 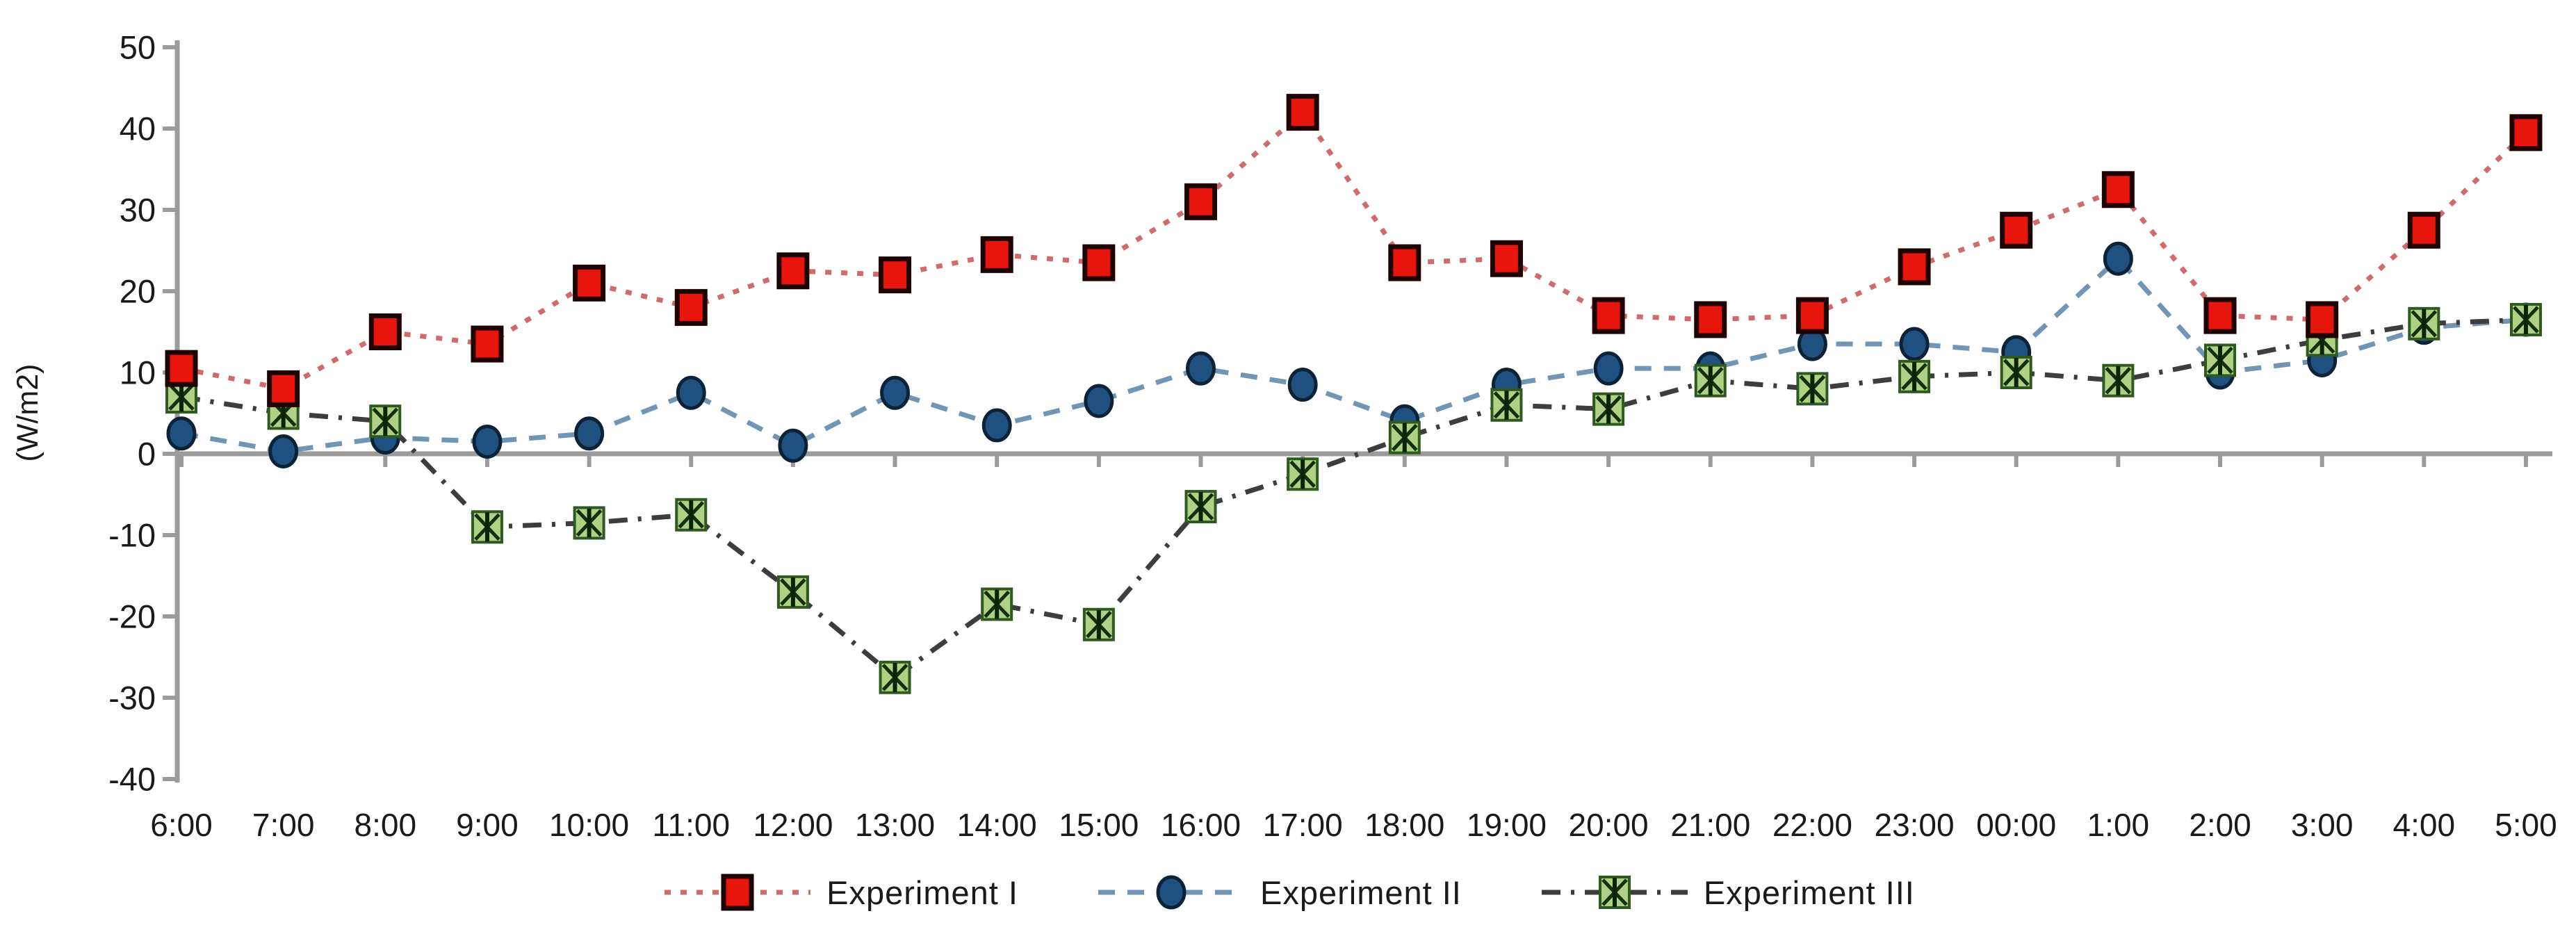 I want to click on legend-item-experiment-3: Experiment III, so click(x=1726, y=892).